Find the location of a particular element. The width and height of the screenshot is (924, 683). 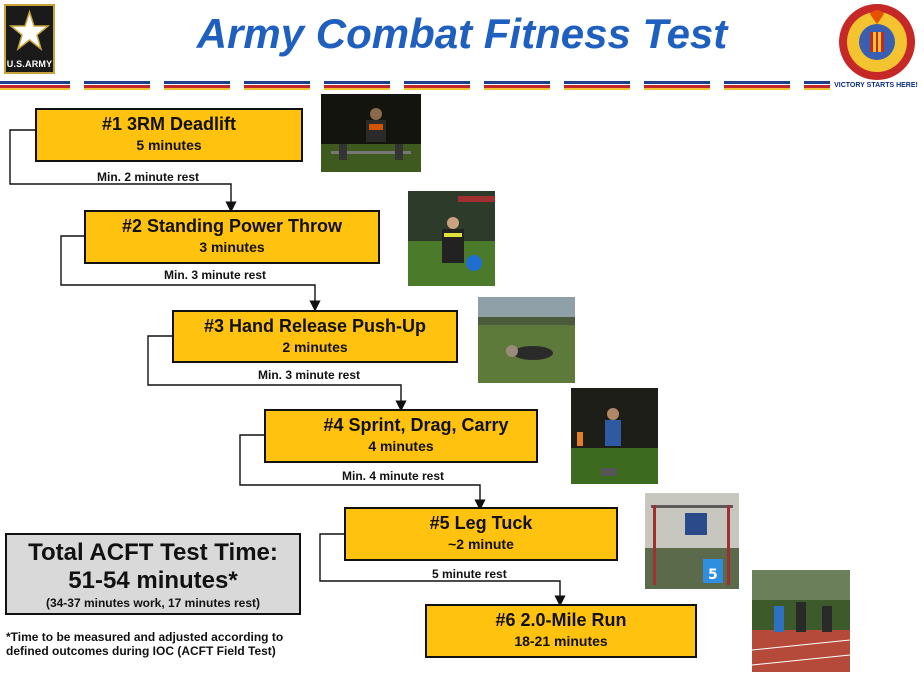

total-time-value: 51-54 minutes* is located at coordinates (153, 580).